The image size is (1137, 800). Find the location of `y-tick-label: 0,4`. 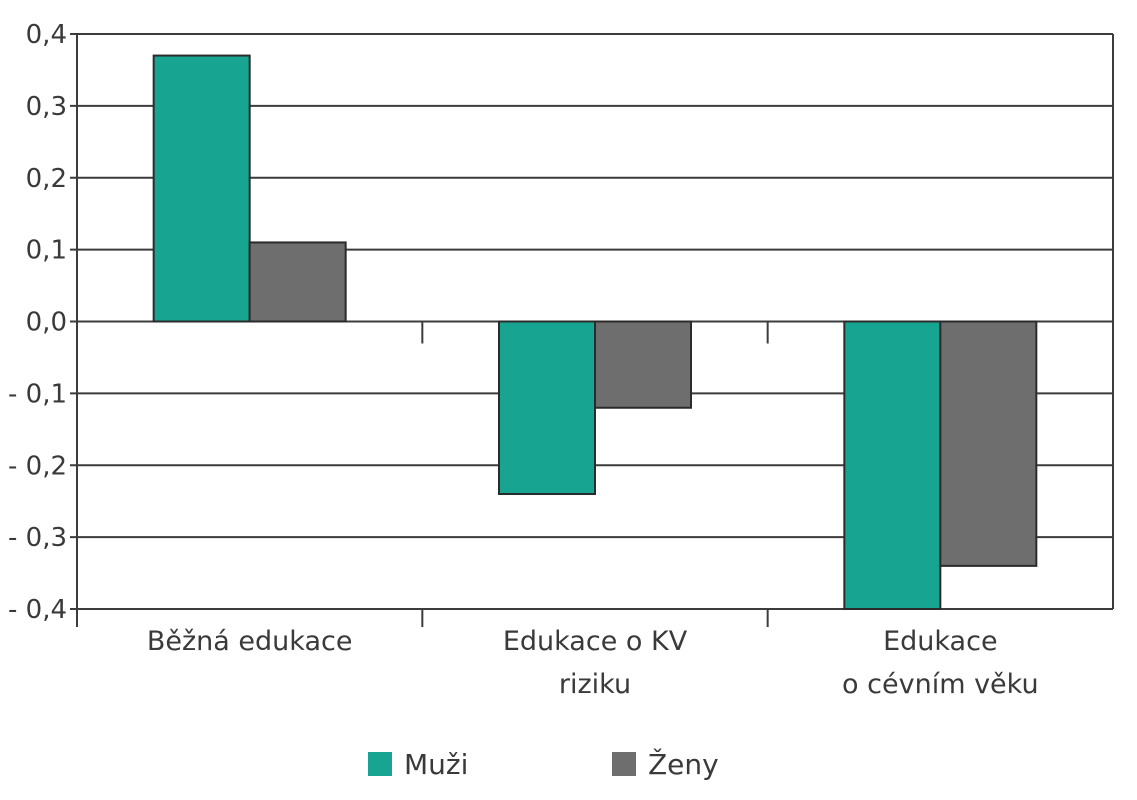

y-tick-label: 0,4 is located at coordinates (46, 35).